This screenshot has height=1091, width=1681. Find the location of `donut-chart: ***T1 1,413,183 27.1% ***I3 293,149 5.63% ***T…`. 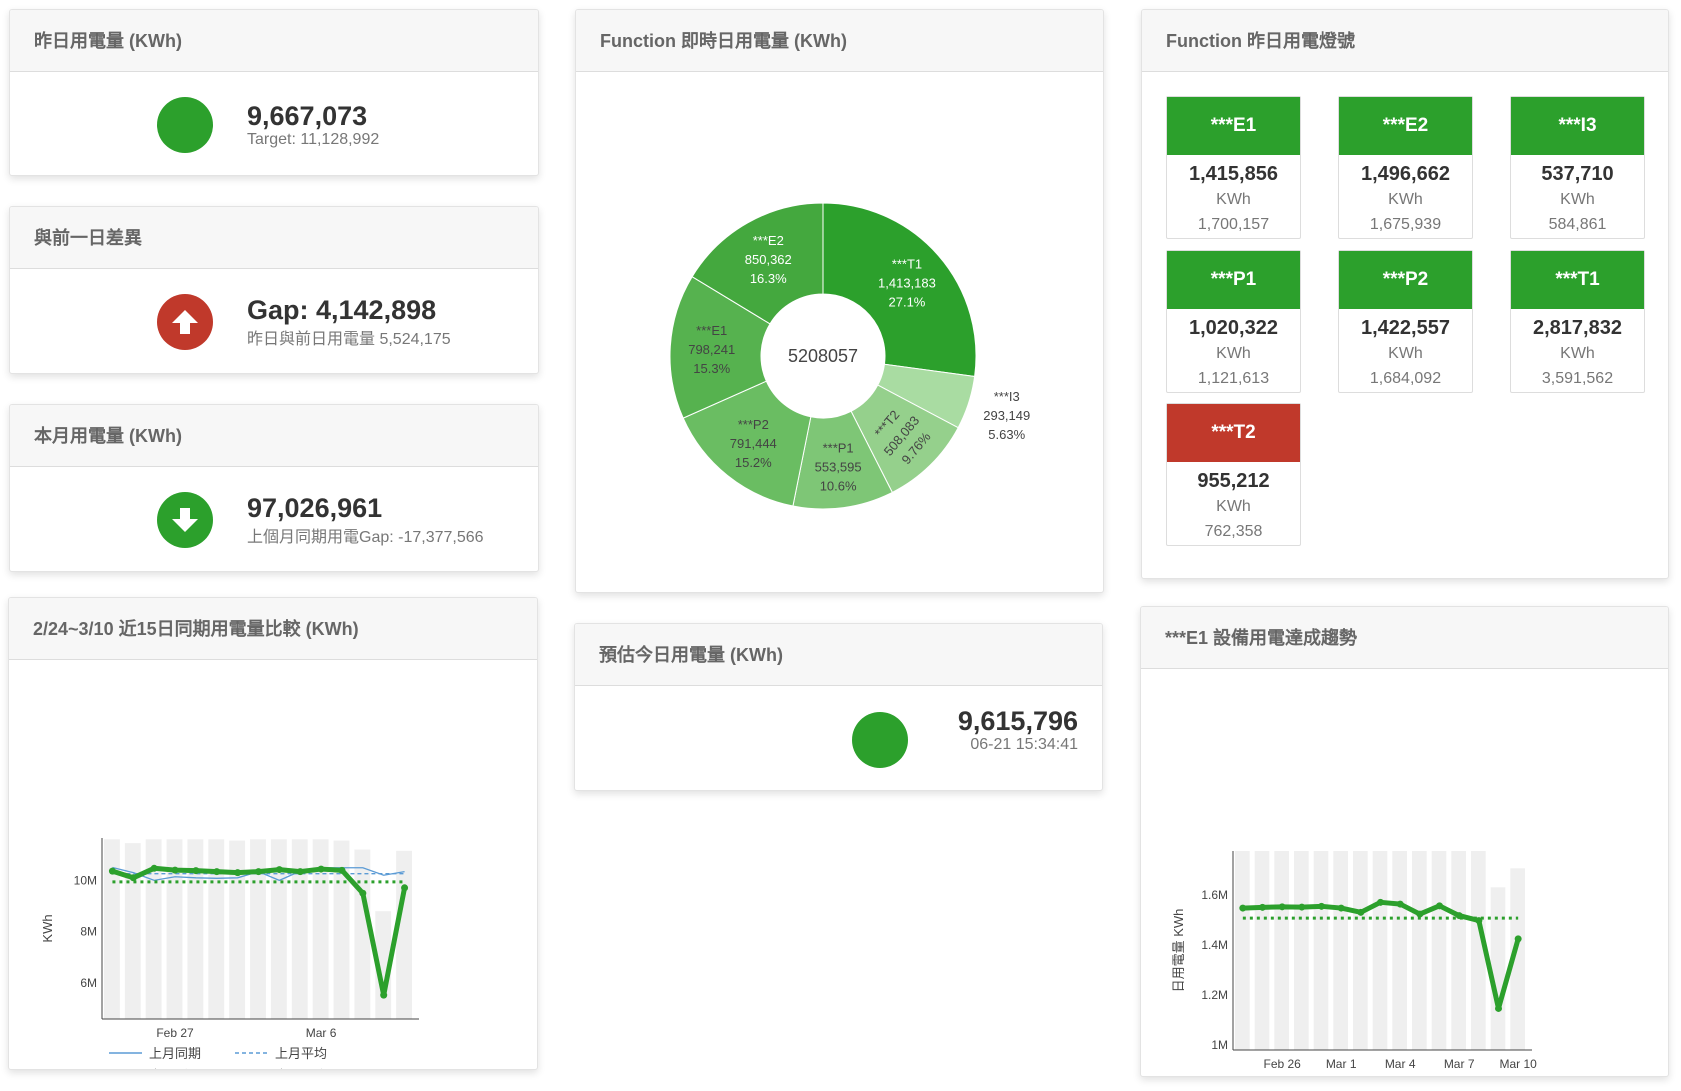

donut-chart: ***T1 1,413,183 27.1% ***I3 293,149 5.63% ***T… is located at coordinates (849, 356).